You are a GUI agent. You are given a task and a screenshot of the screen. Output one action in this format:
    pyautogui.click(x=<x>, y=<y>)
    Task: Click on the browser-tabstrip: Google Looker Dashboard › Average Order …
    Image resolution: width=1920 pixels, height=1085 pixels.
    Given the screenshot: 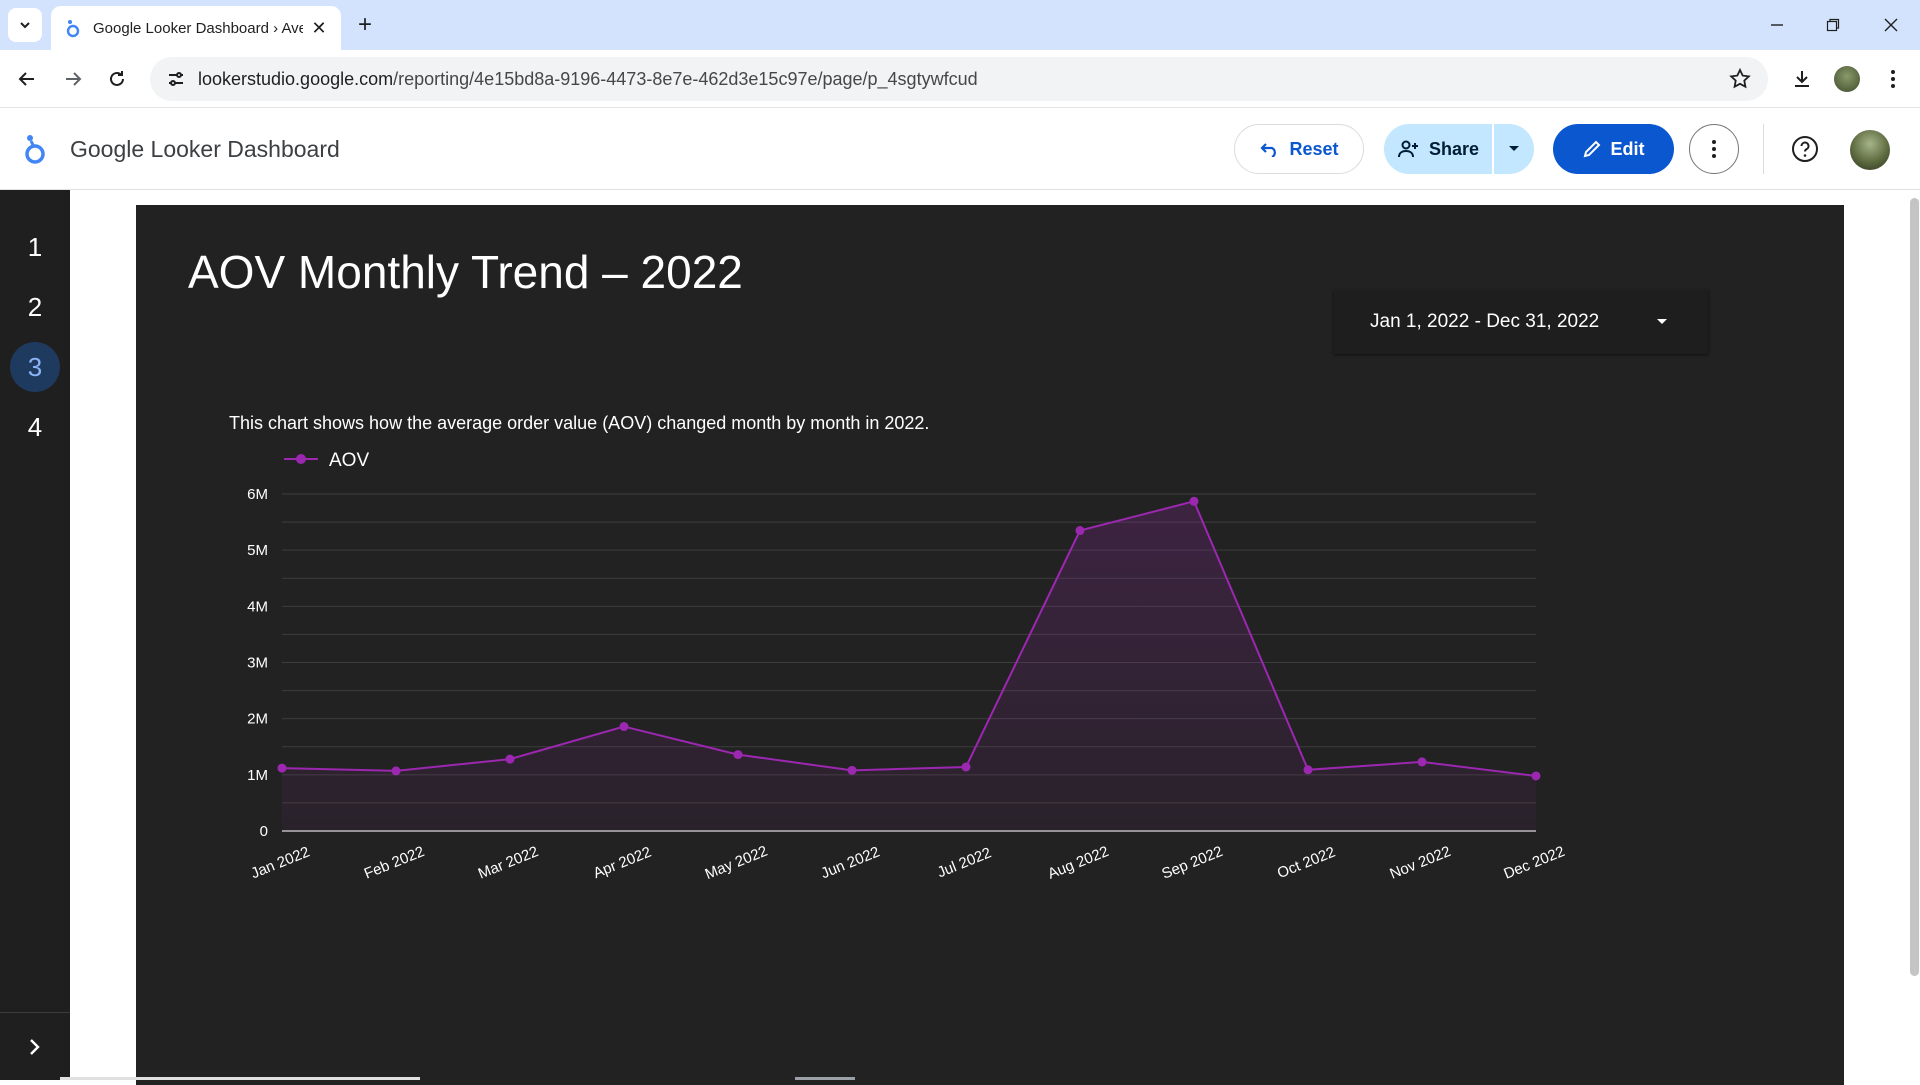 What is the action you would take?
    pyautogui.click(x=960, y=25)
    